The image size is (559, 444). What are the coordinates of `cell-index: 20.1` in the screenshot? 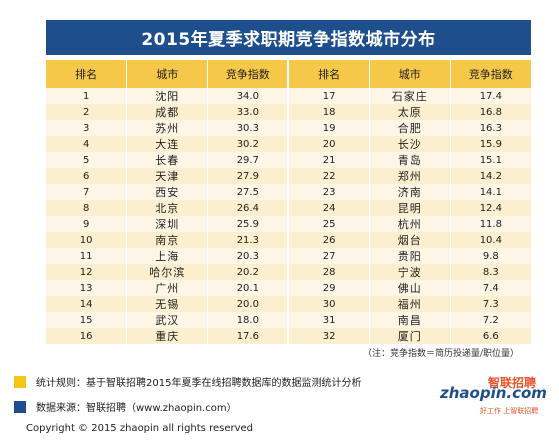 It's located at (248, 288).